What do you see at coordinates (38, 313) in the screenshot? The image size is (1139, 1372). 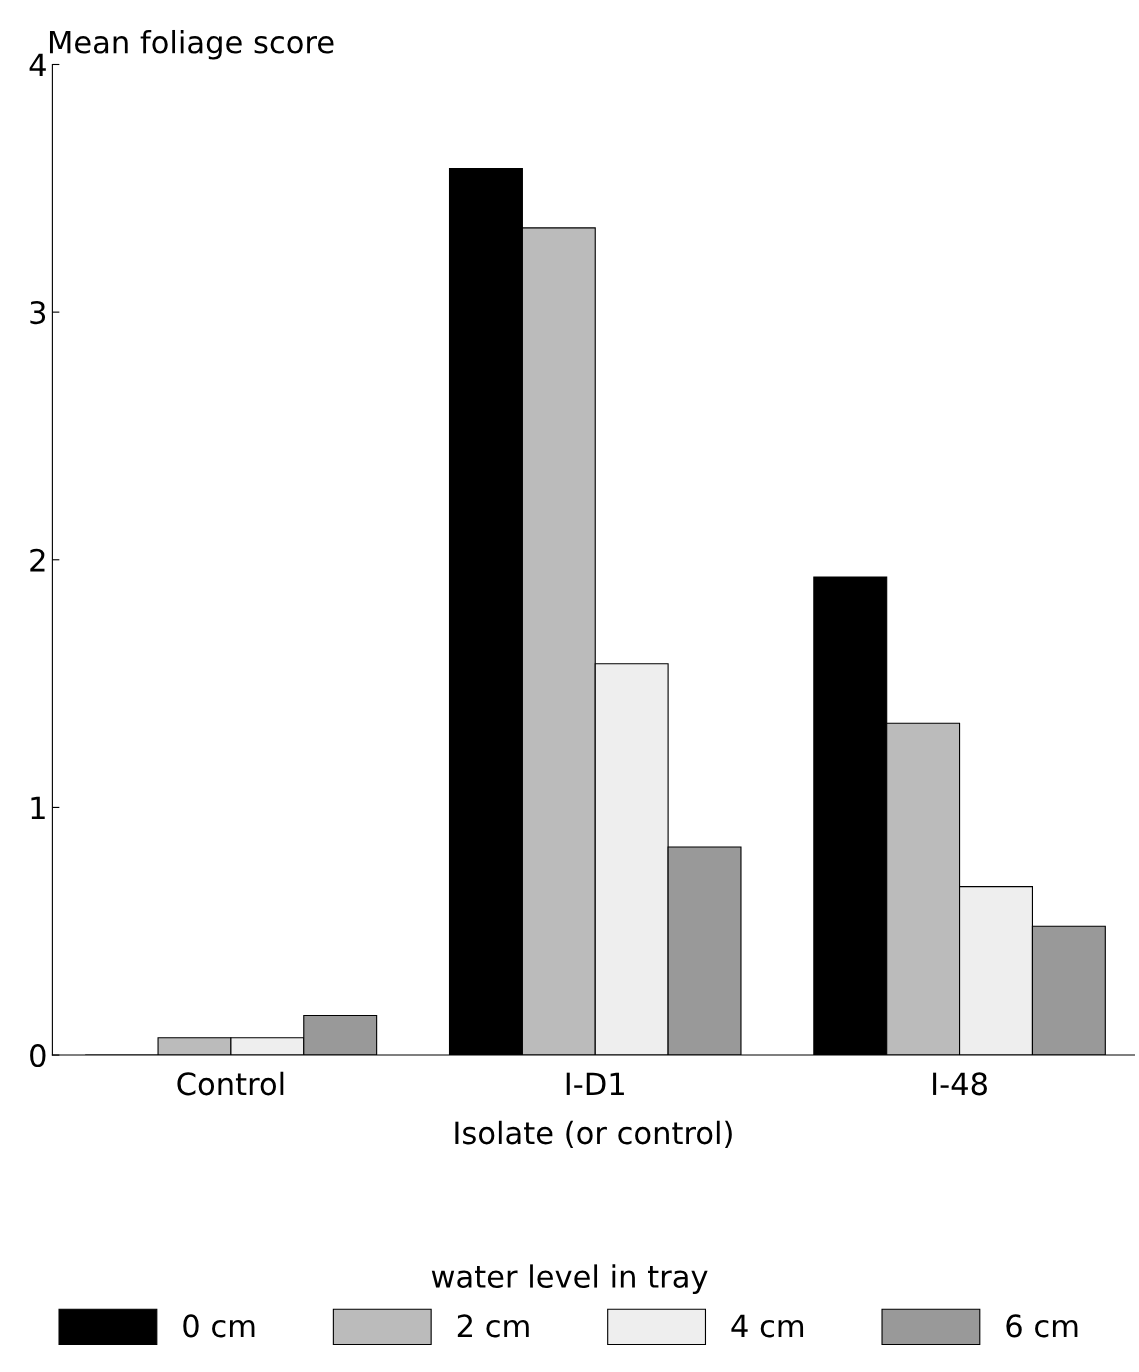 I see `y-tick-label: 3` at bounding box center [38, 313].